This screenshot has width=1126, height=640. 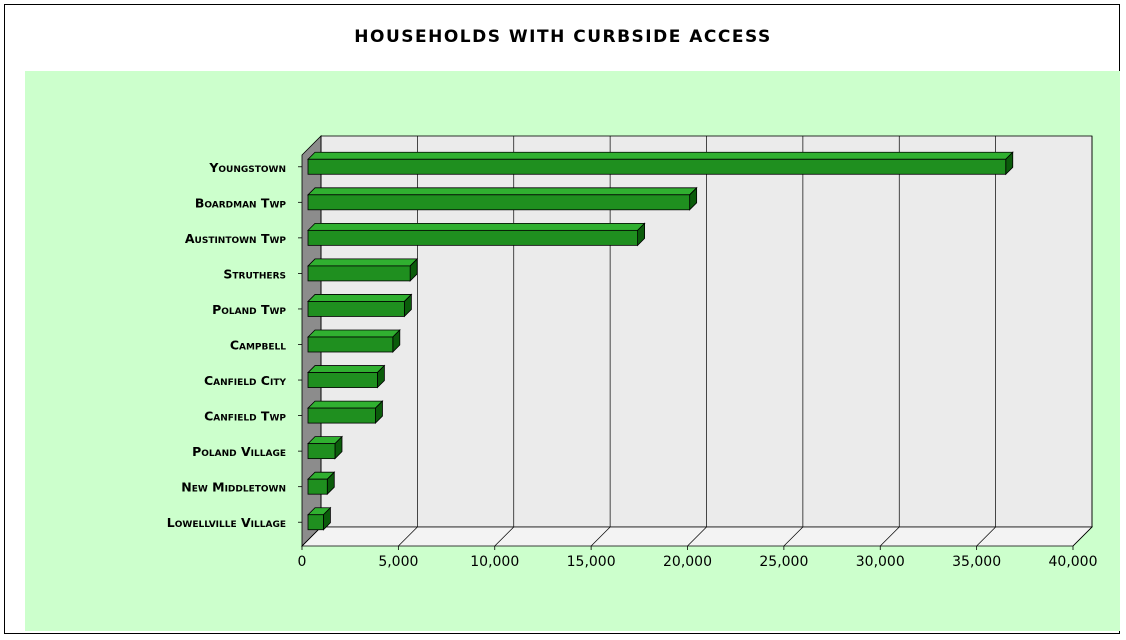 What do you see at coordinates (233, 487) in the screenshot?
I see `category-label: New Middletown` at bounding box center [233, 487].